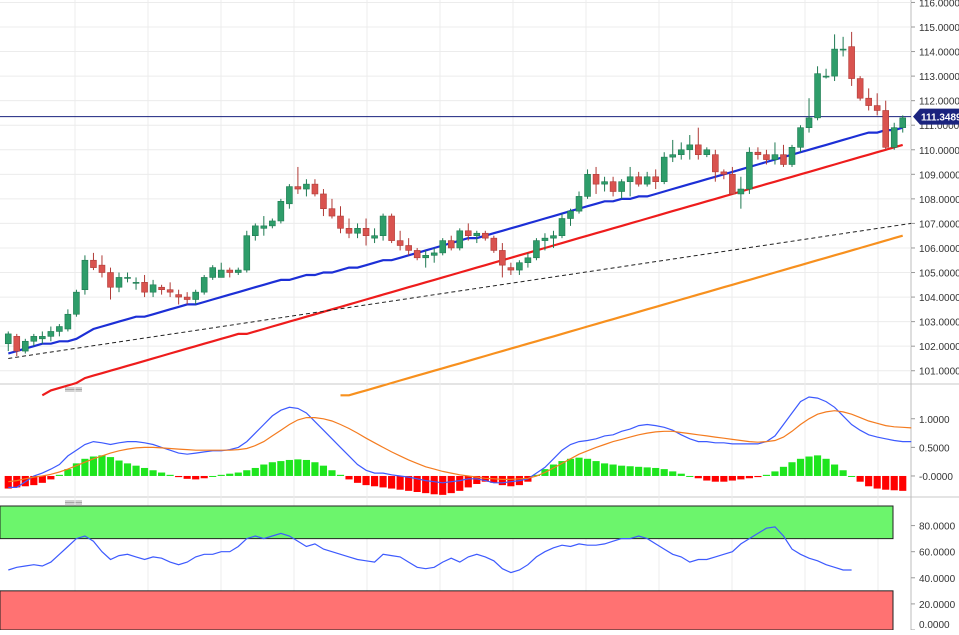  Describe the element at coordinates (939, 200) in the screenshot. I see `price-axis-label: 108.0000` at that location.